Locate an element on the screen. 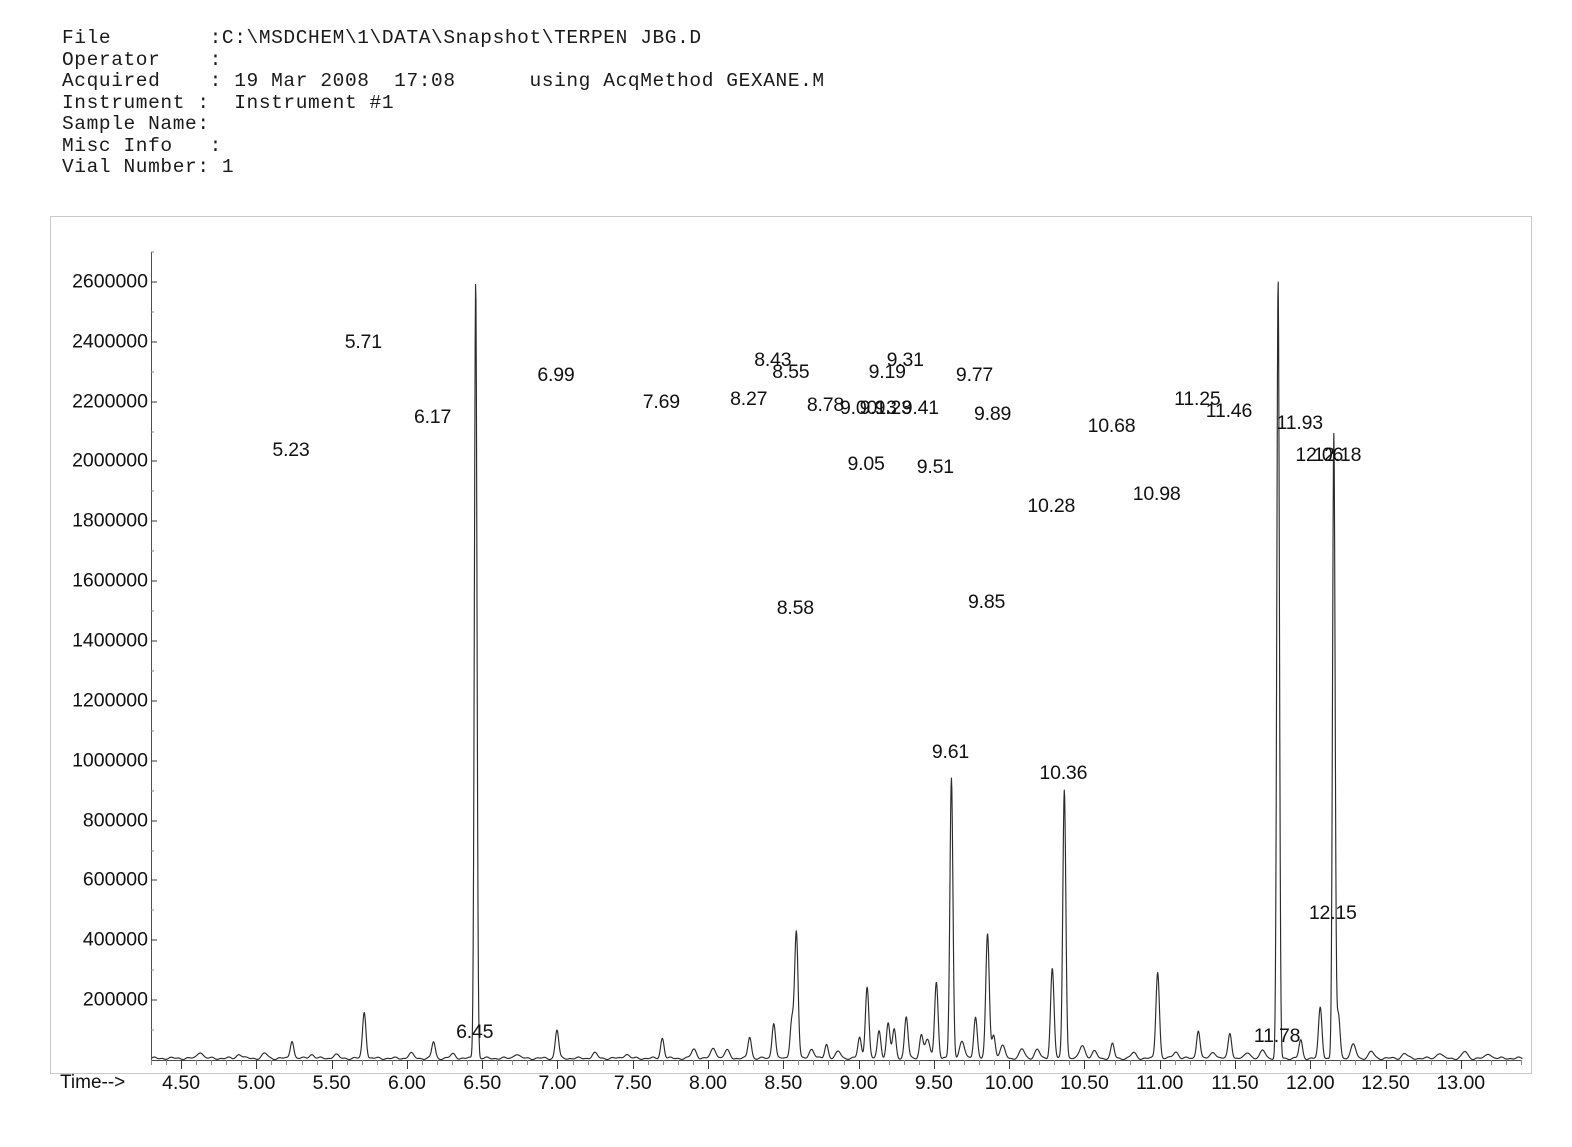  peak-label: 9.77 is located at coordinates (974, 374).